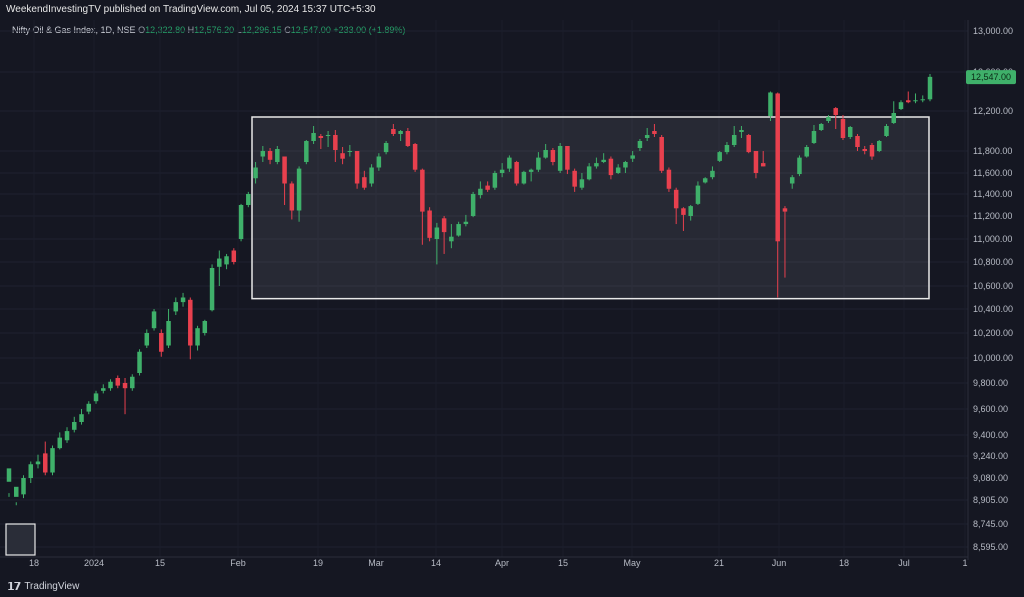 Image resolution: width=1024 pixels, height=597 pixels. What do you see at coordinates (992, 173) in the screenshot?
I see `y-tick-label: 11,600.00` at bounding box center [992, 173].